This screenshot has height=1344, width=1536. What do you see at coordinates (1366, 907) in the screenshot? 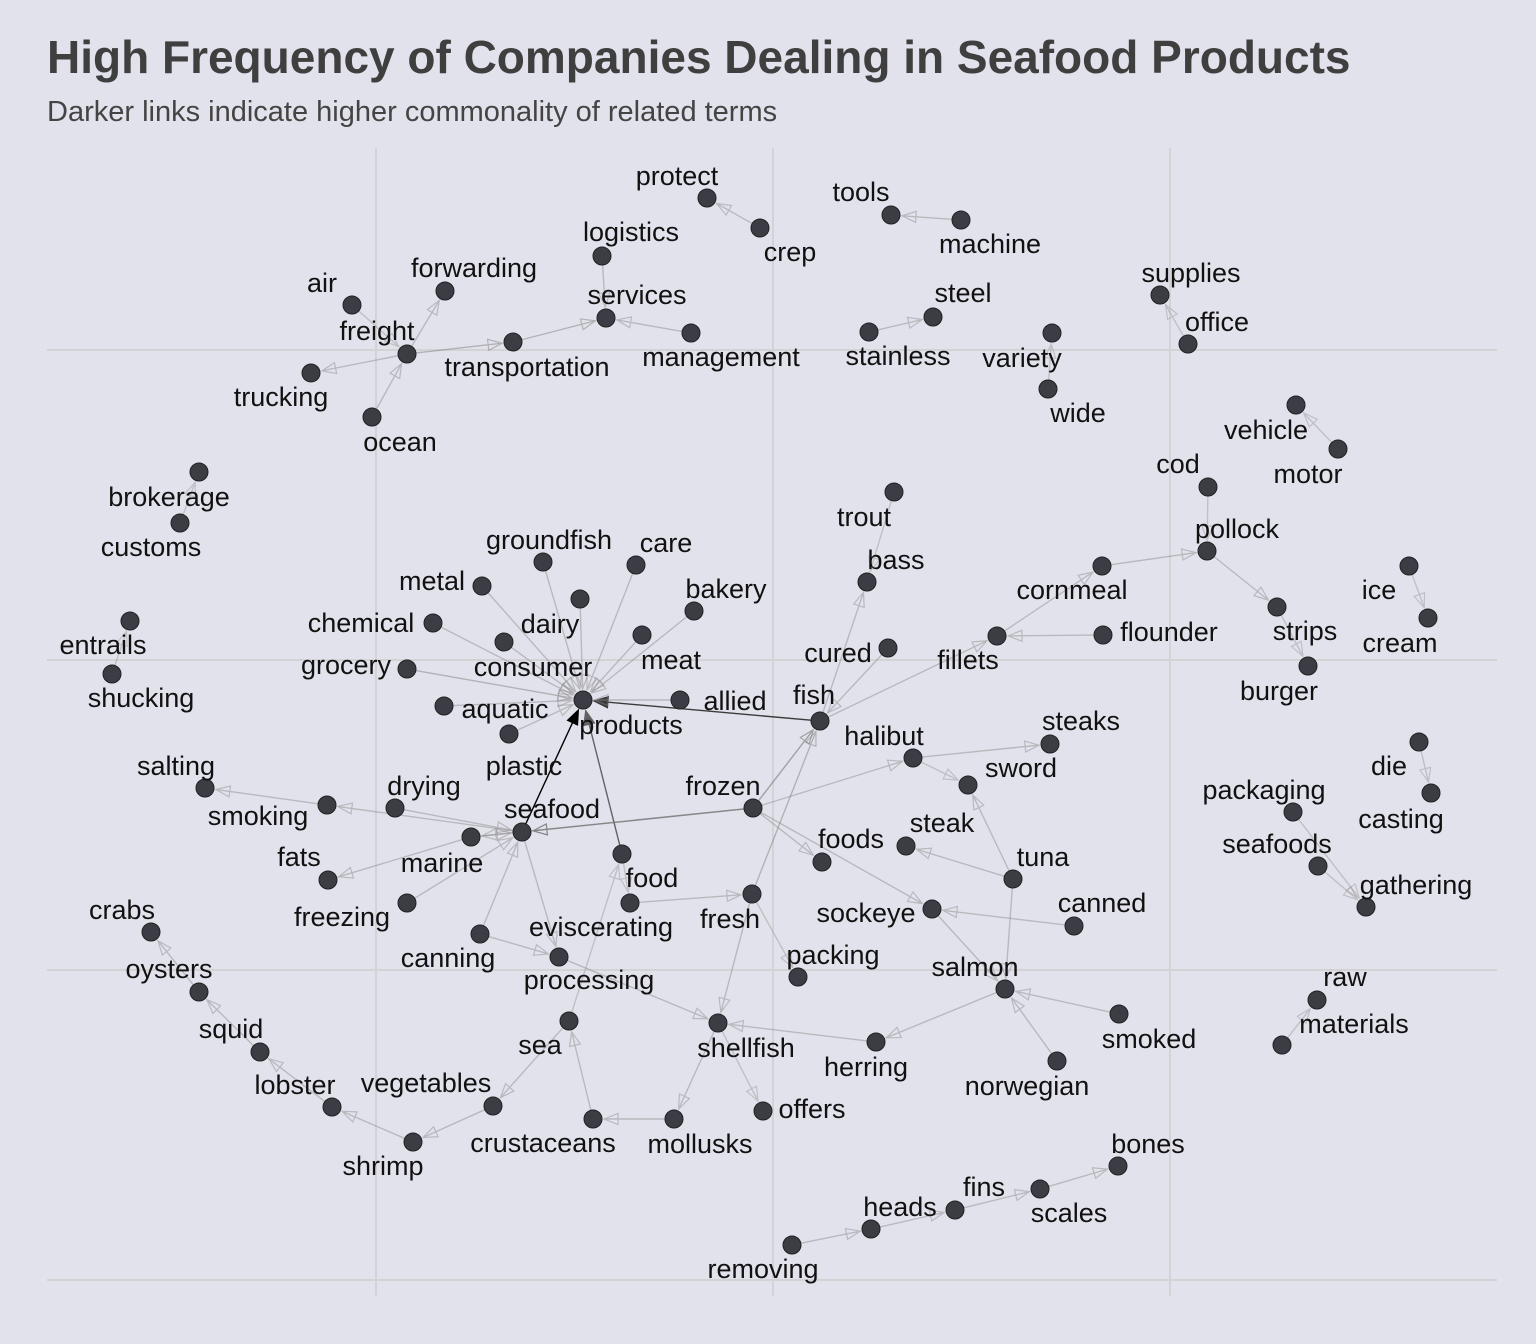
I see `node-gathering` at bounding box center [1366, 907].